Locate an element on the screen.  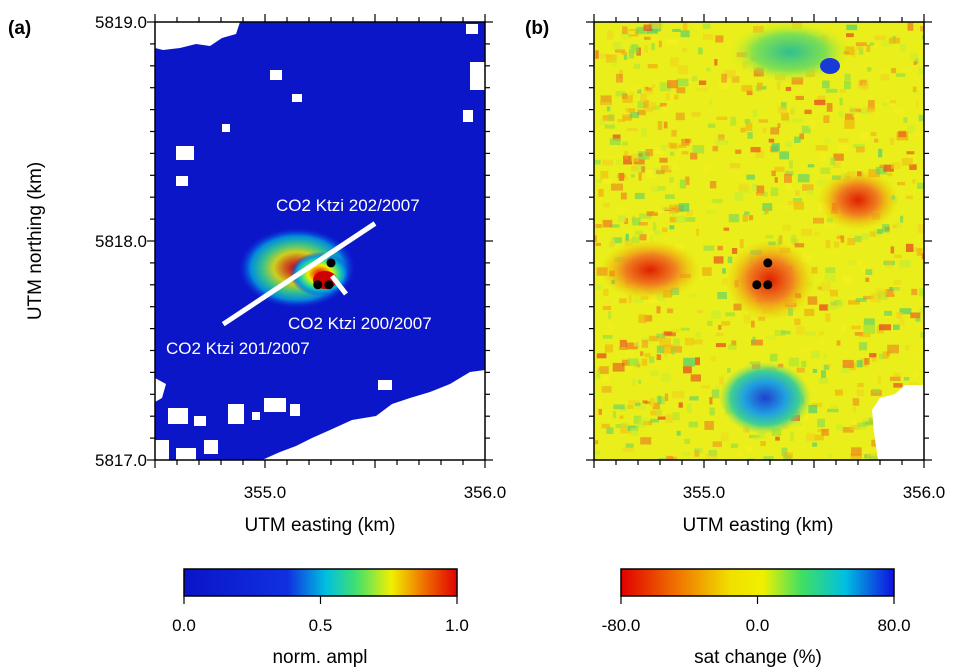
panel-b-red-patch-west is located at coordinates (650, 270).